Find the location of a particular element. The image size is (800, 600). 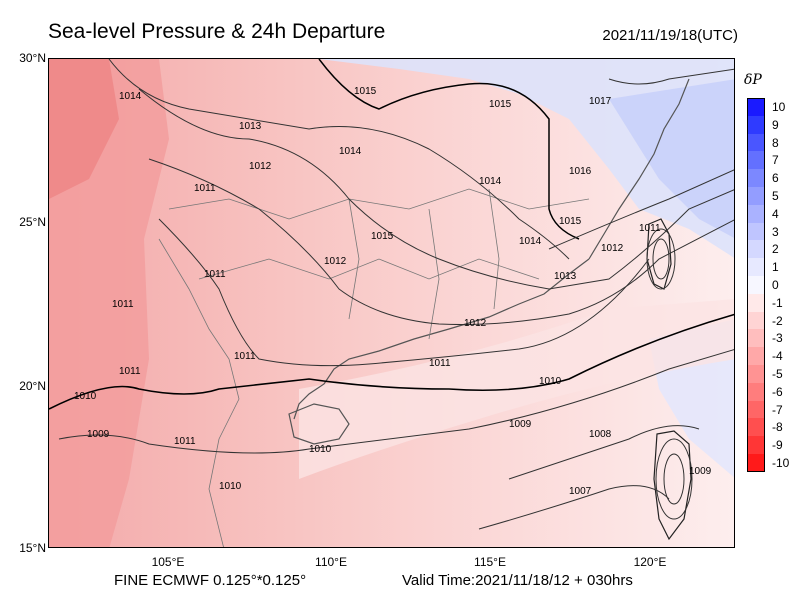

country-borders is located at coordinates (199, 392).